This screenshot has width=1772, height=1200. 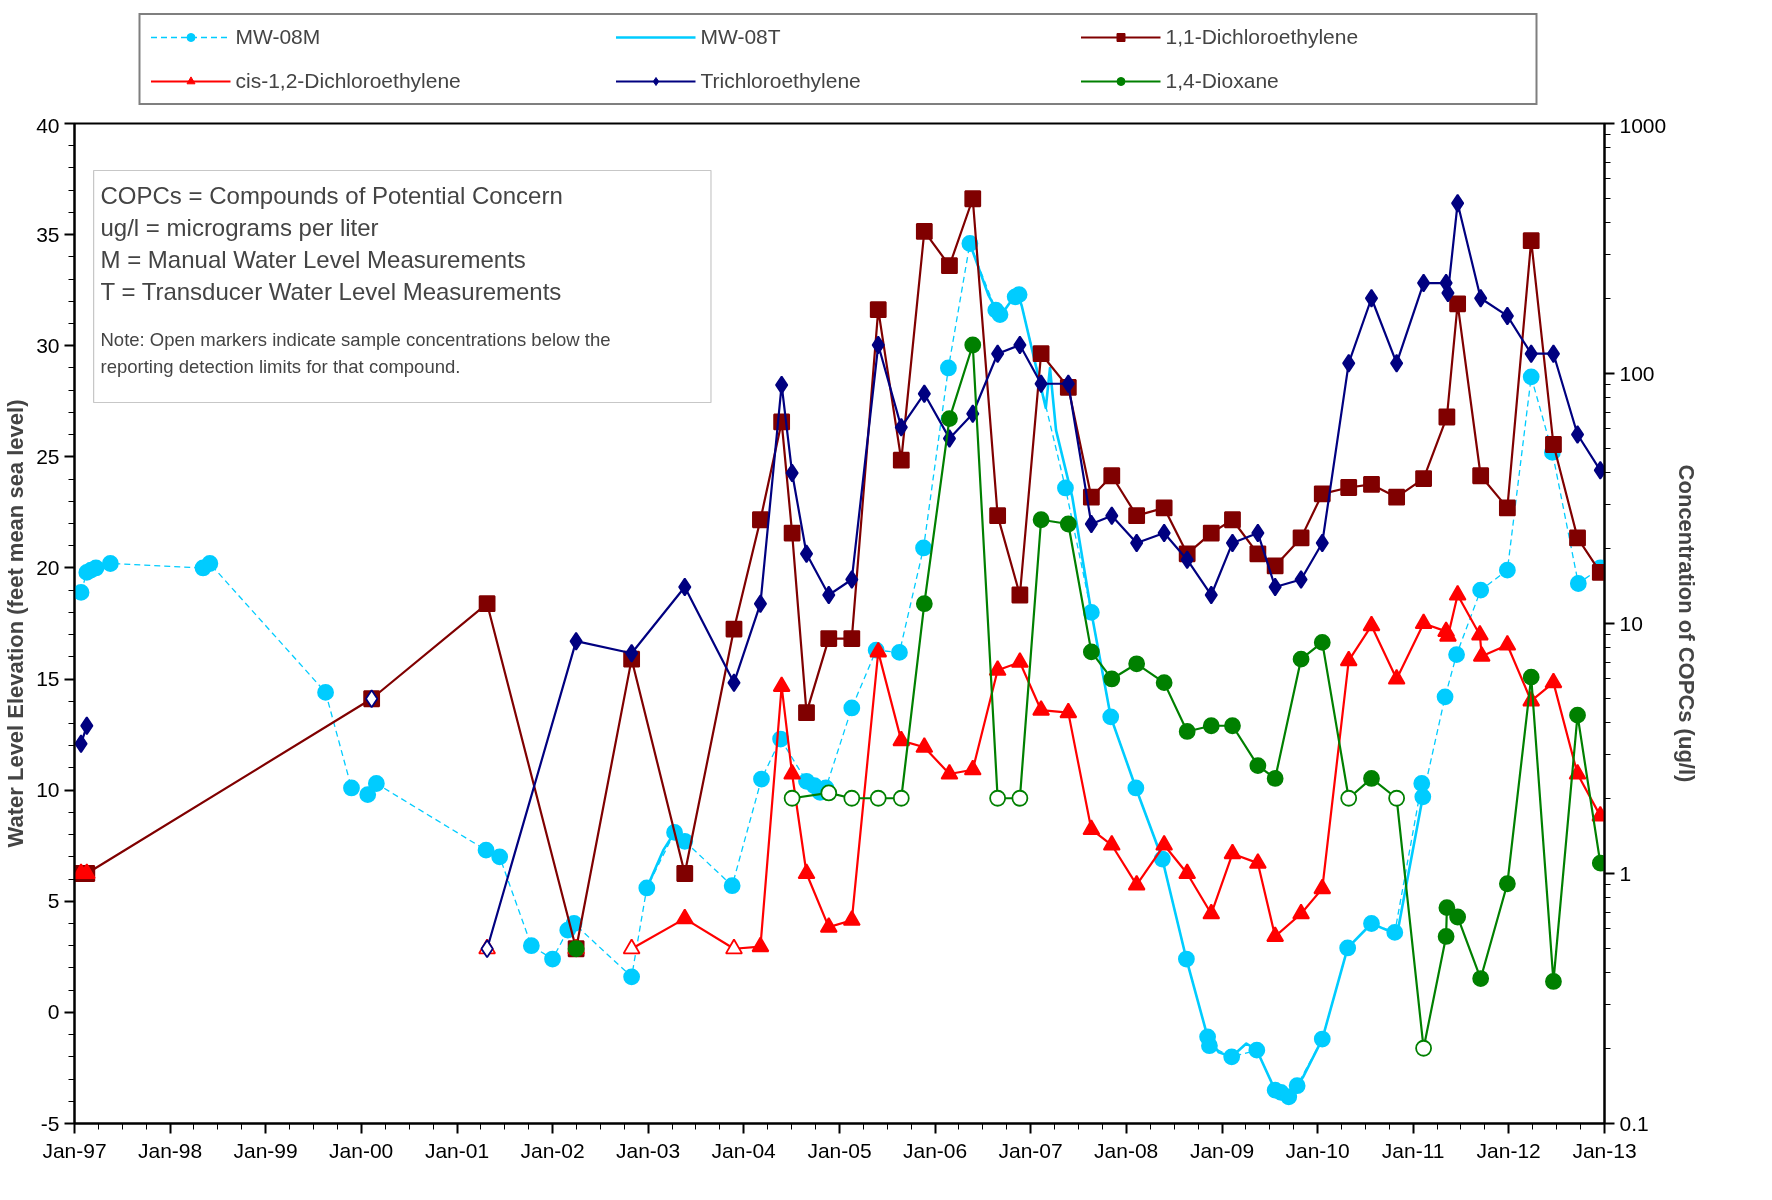 What do you see at coordinates (781, 81) in the screenshot?
I see `legend-label: Trichloroethylene` at bounding box center [781, 81].